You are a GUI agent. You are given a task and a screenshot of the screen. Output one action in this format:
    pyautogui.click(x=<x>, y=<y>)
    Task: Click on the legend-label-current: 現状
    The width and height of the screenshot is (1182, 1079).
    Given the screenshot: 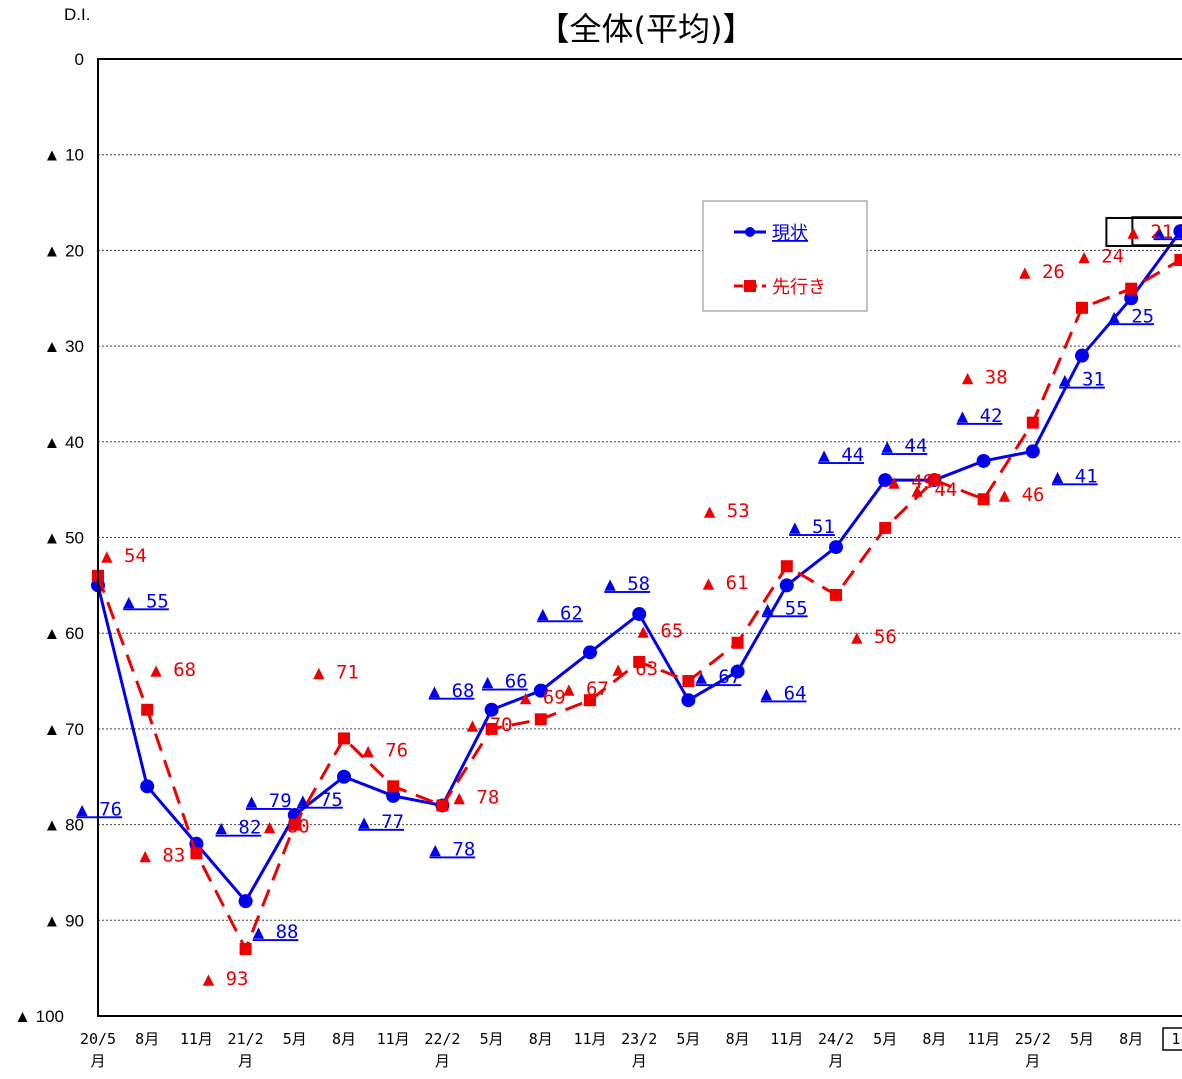 What is the action you would take?
    pyautogui.click(x=790, y=233)
    